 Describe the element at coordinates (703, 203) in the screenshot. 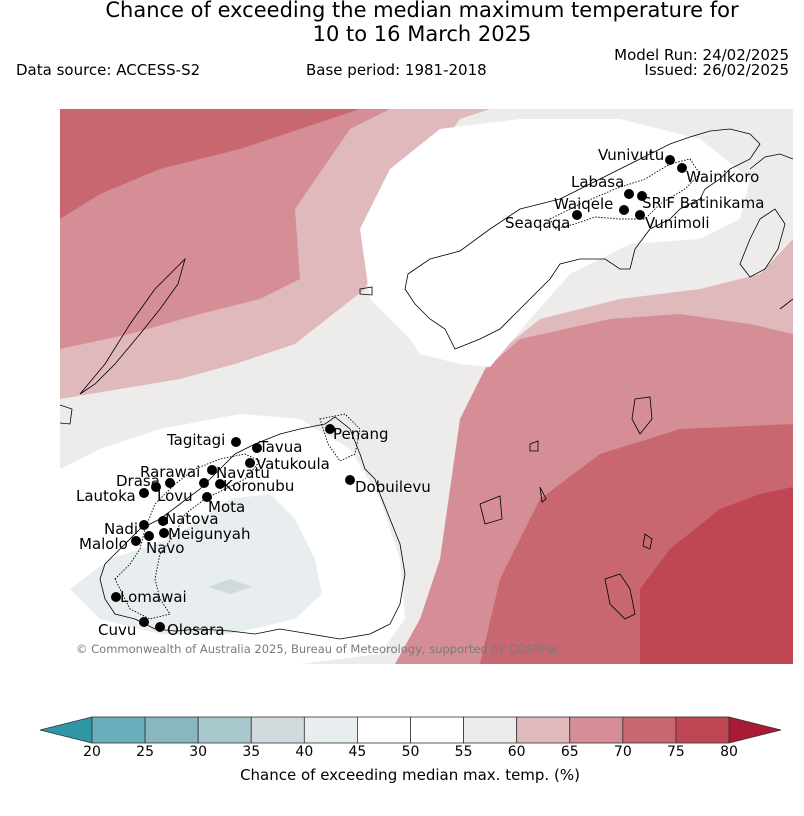

I see `location-label: SRIF Batinikama` at that location.